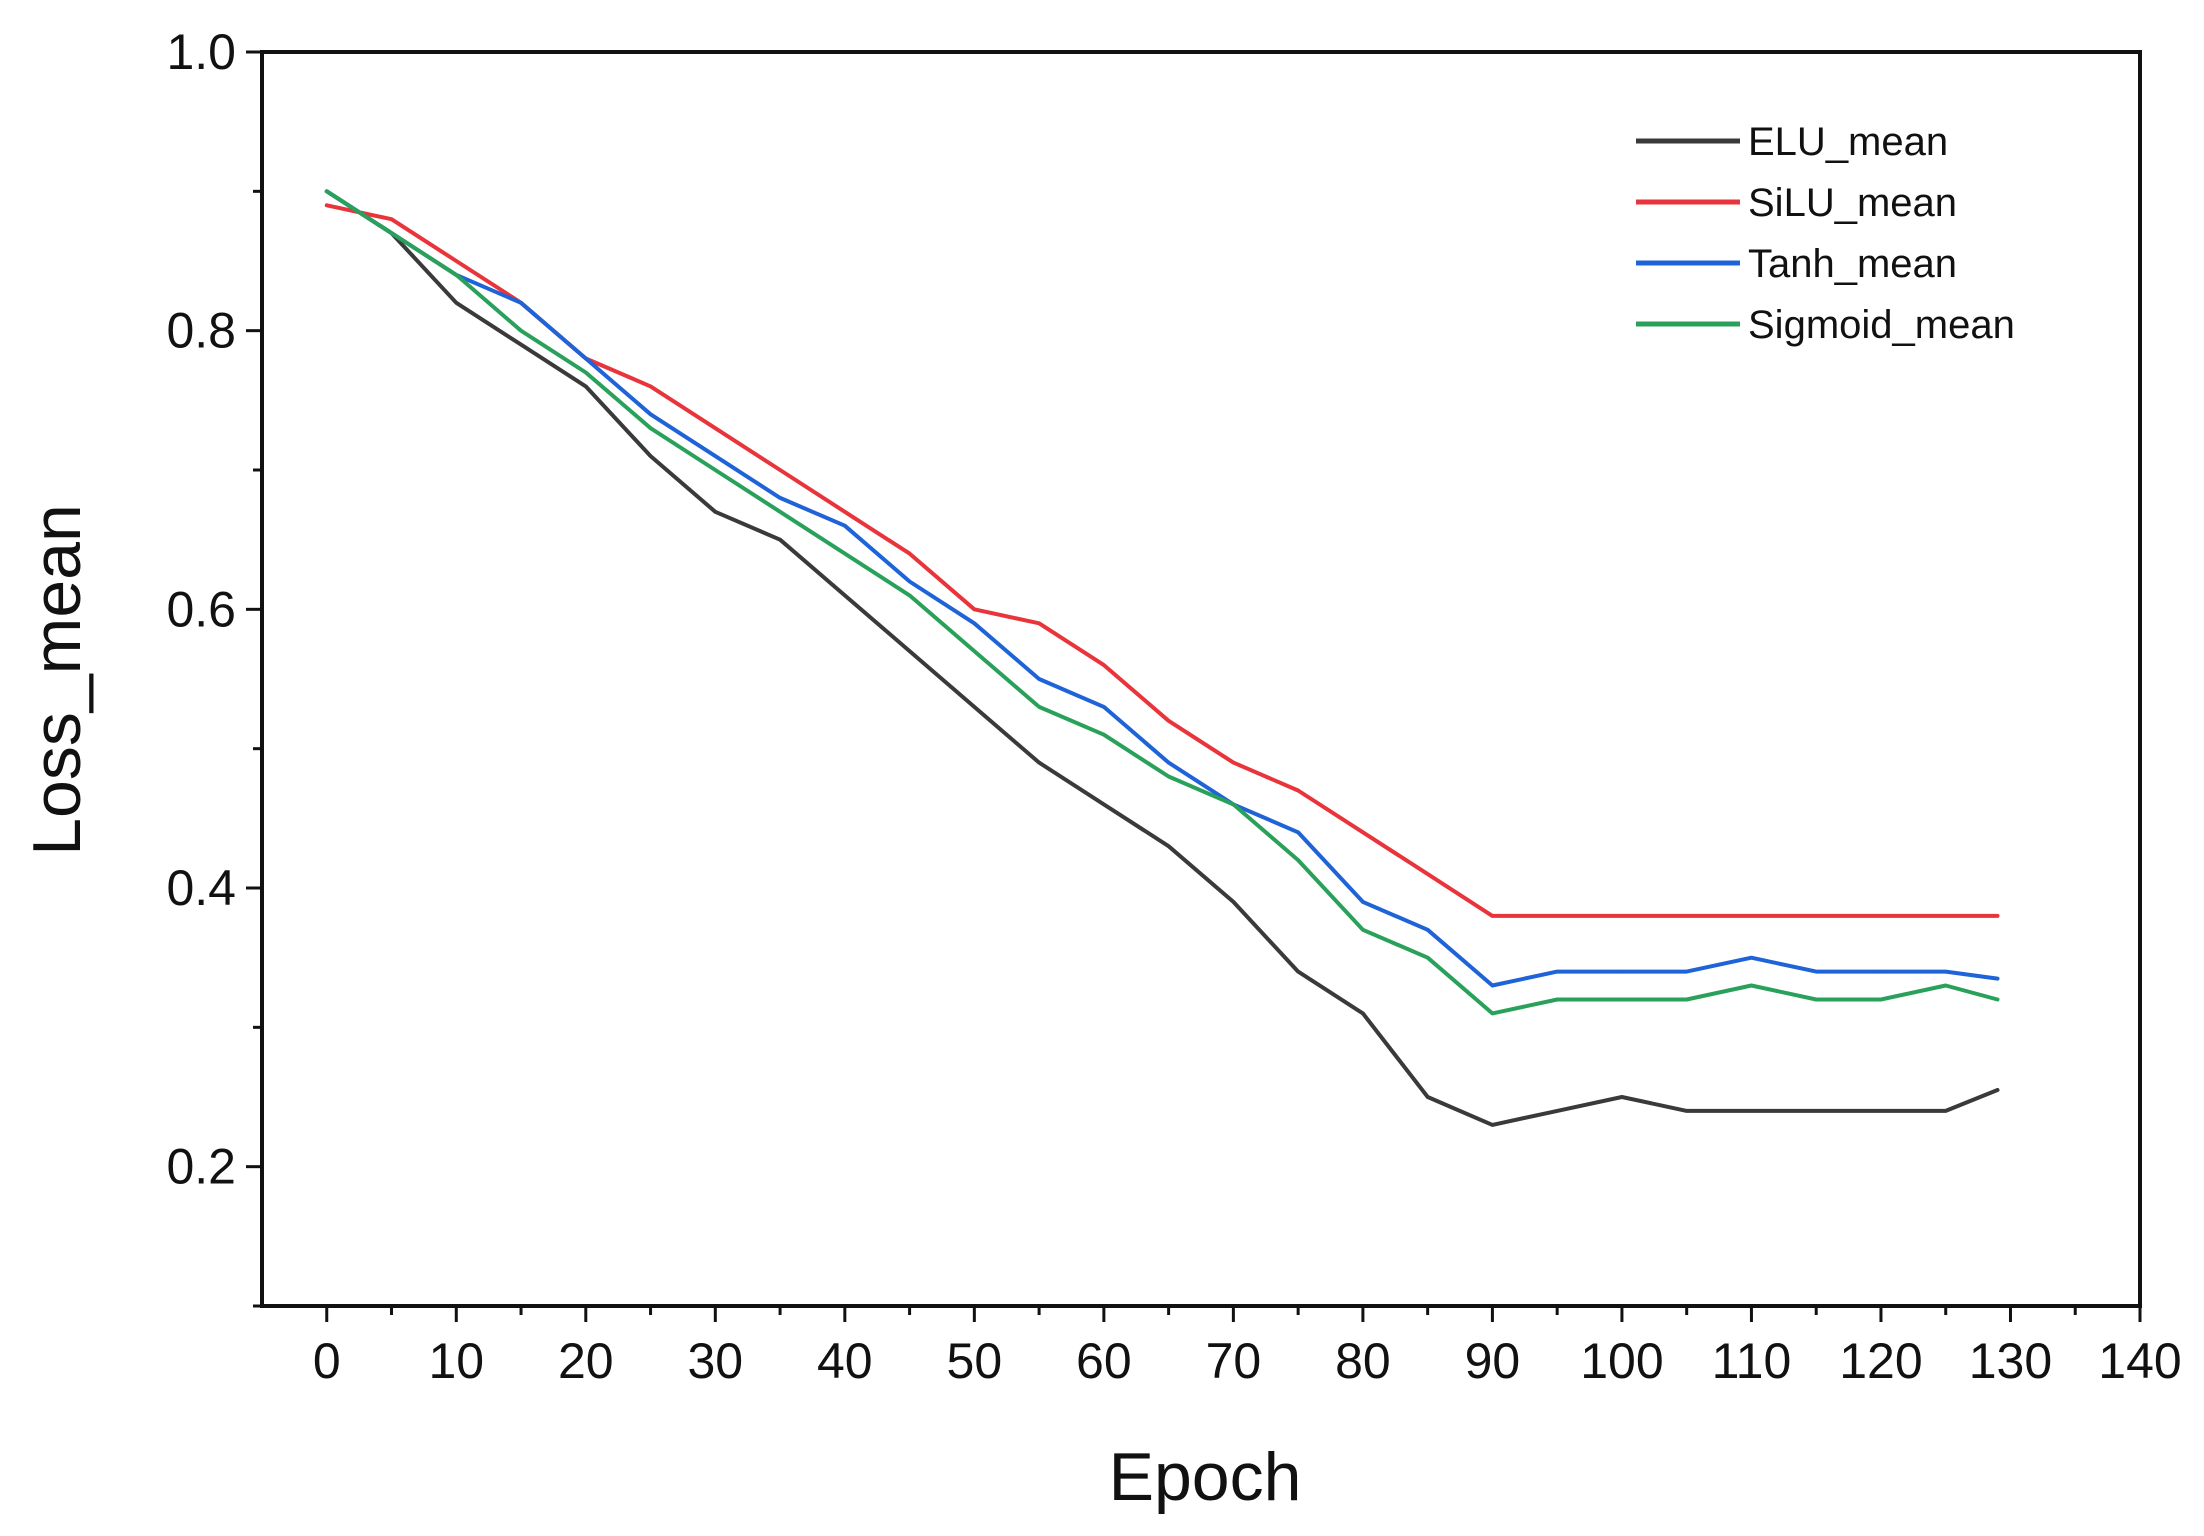 The width and height of the screenshot is (2204, 1536). What do you see at coordinates (1104, 1361) in the screenshot?
I see `x-tick-label: 60` at bounding box center [1104, 1361].